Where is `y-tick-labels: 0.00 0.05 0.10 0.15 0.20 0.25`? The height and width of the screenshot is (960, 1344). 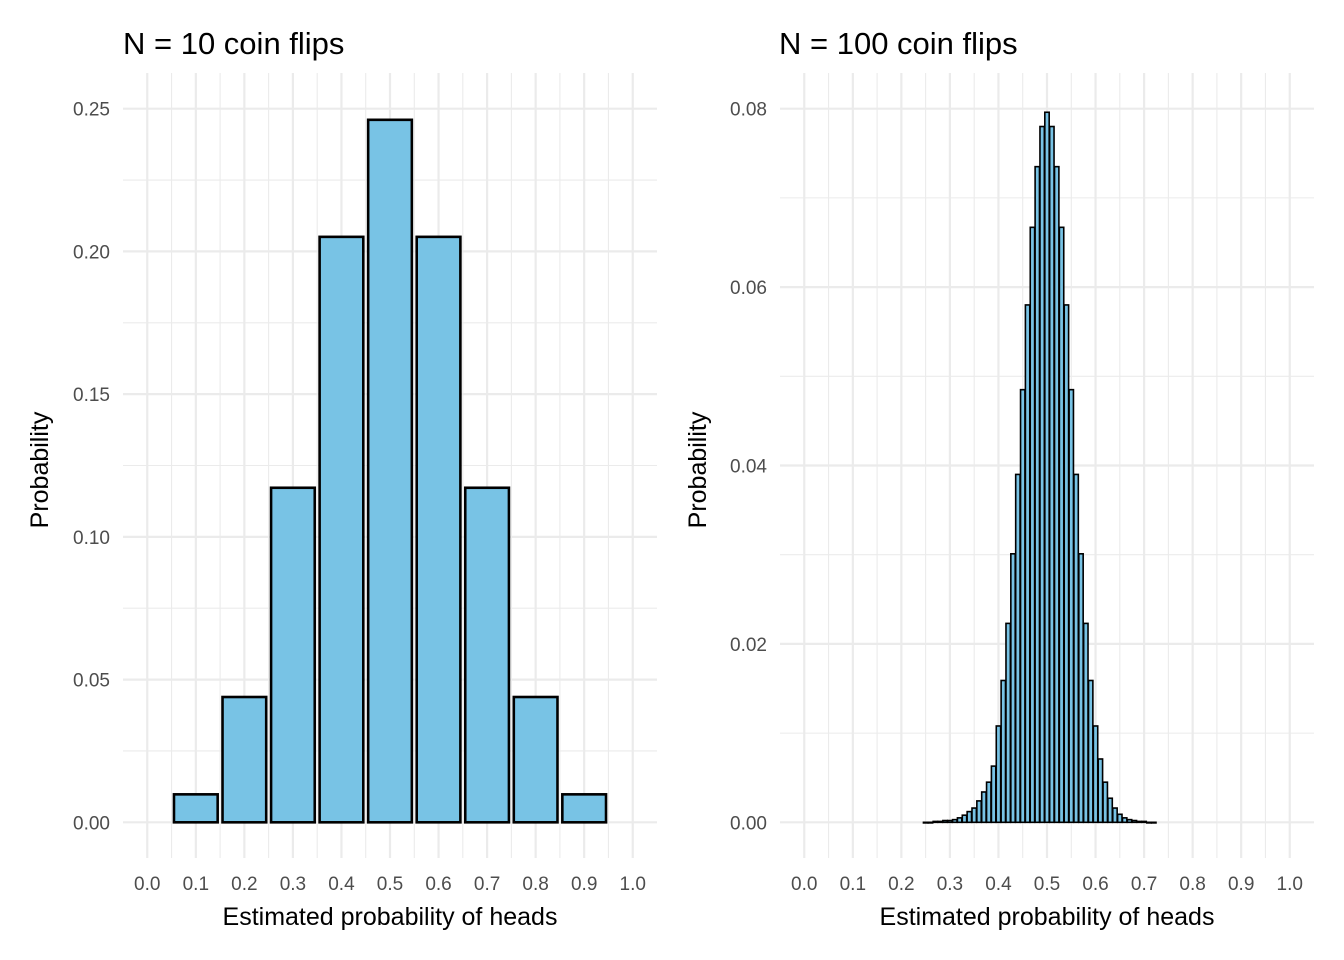 y-tick-labels: 0.00 0.05 0.10 0.15 0.20 0.25 is located at coordinates (91, 467).